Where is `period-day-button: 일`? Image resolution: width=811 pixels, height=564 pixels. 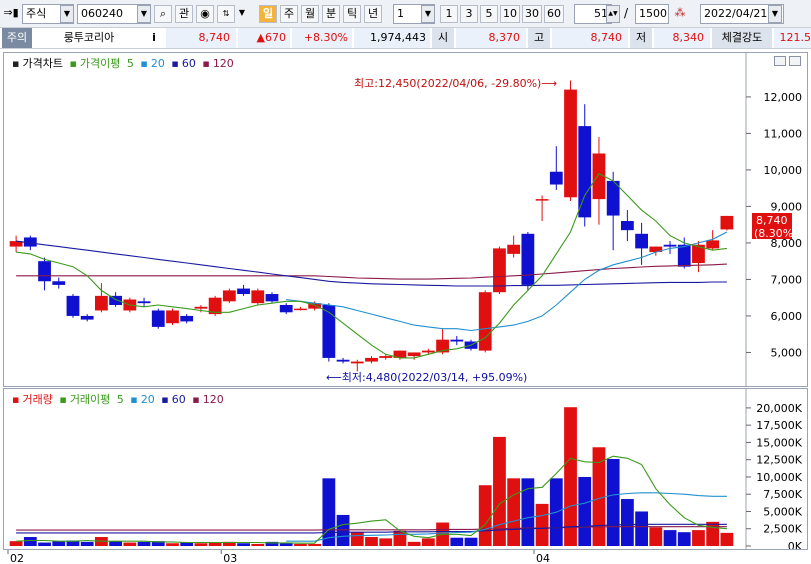 period-day-button: 일 is located at coordinates (268, 14).